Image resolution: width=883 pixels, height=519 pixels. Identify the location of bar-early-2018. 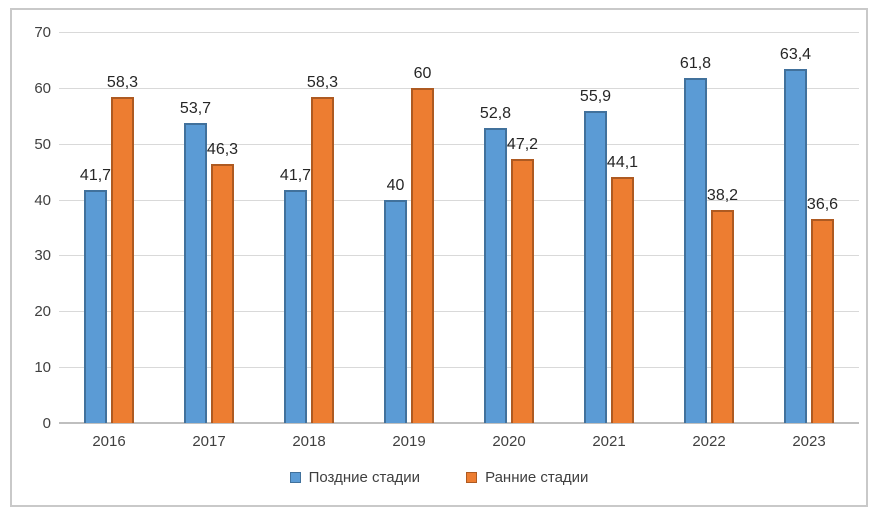
(322, 260).